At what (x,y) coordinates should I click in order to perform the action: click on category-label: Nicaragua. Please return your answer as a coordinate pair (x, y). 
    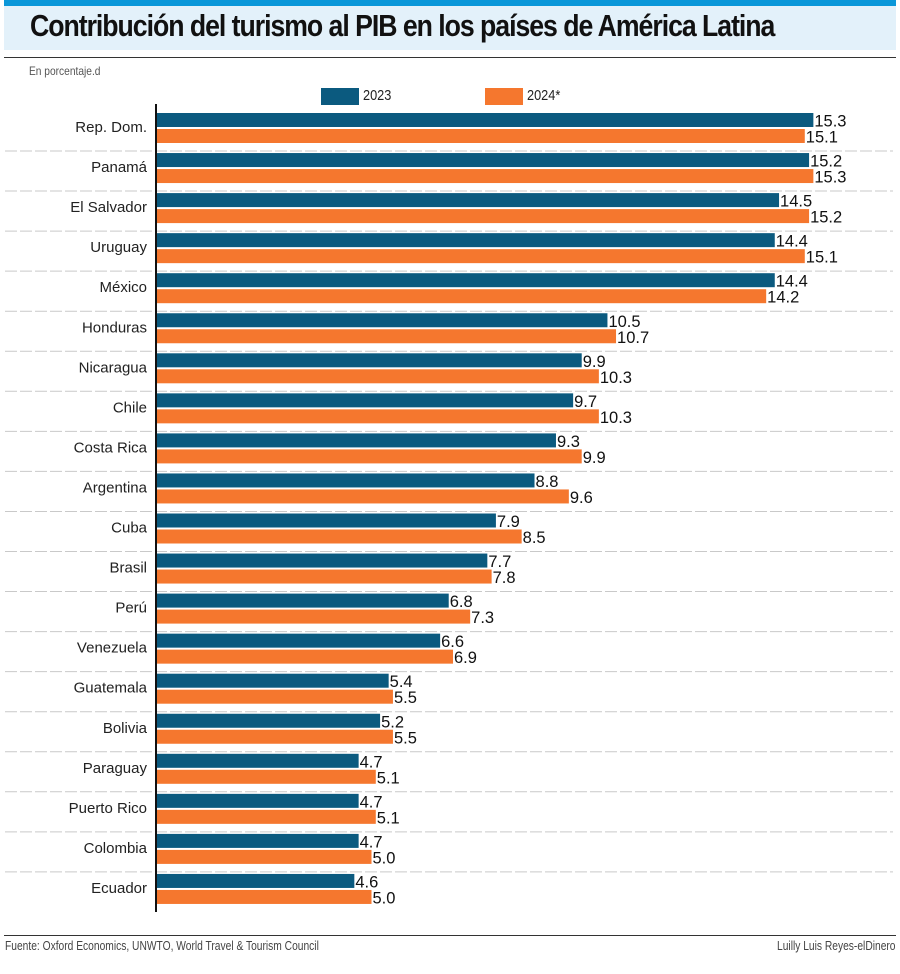
    Looking at the image, I should click on (113, 367).